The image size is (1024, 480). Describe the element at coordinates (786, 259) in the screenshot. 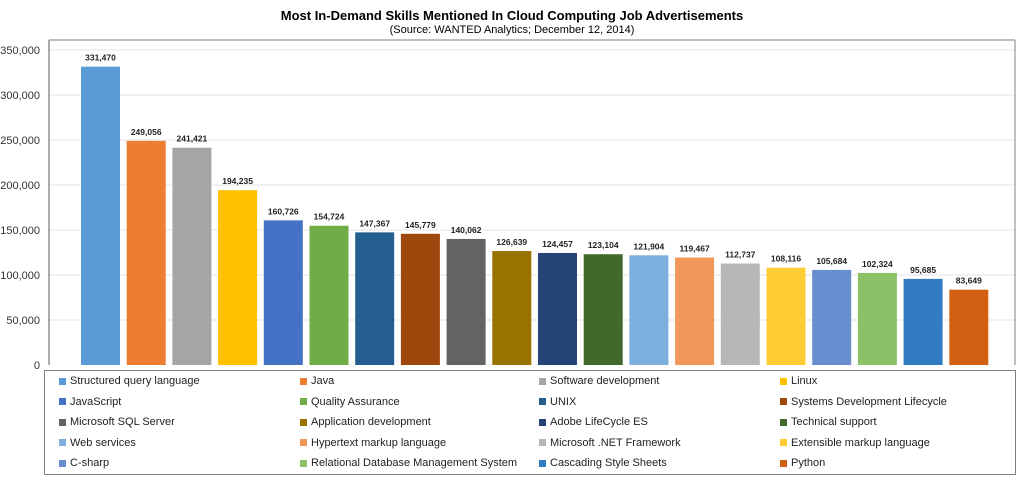

I see `data-label: 108,116` at that location.